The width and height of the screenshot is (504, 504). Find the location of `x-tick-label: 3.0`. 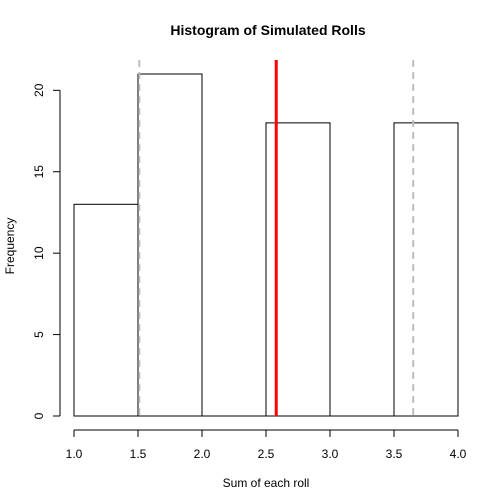

x-tick-label: 3.0 is located at coordinates (330, 454).